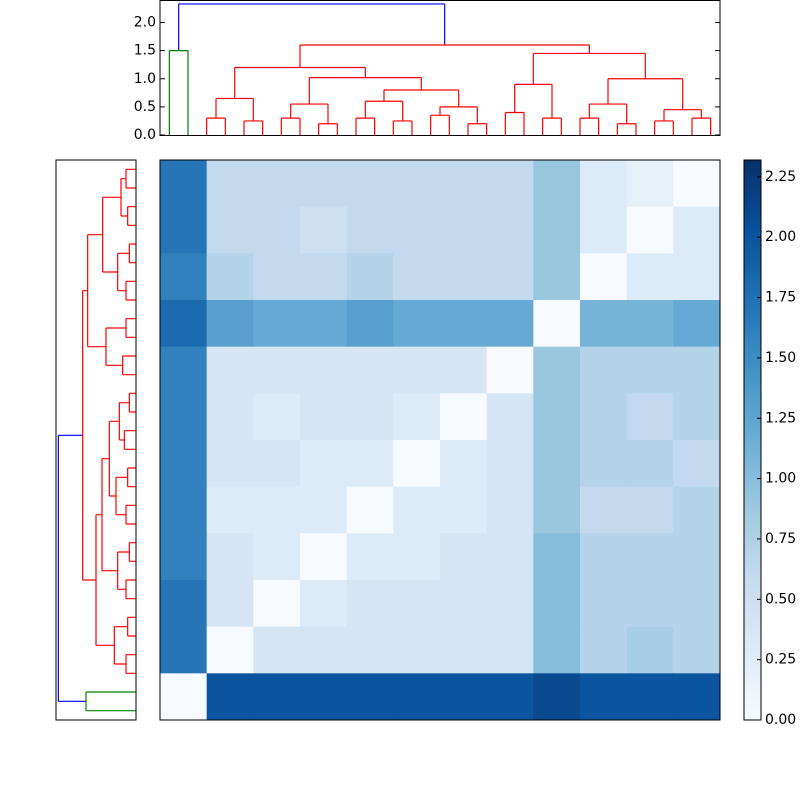 This screenshot has height=800, width=800. I want to click on colorbar-tick-label: 2.25, so click(780, 177).